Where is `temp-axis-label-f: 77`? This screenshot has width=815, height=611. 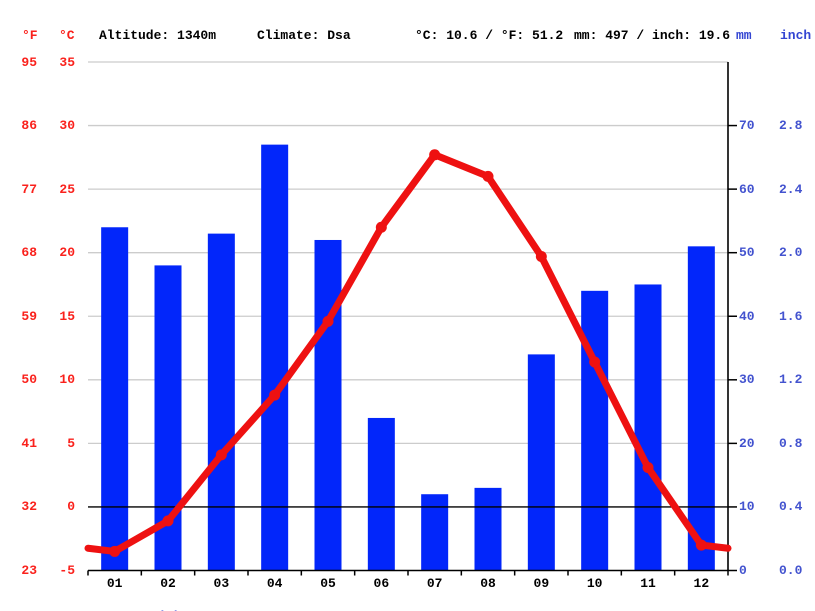
temp-axis-label-f: 77 is located at coordinates (29, 189).